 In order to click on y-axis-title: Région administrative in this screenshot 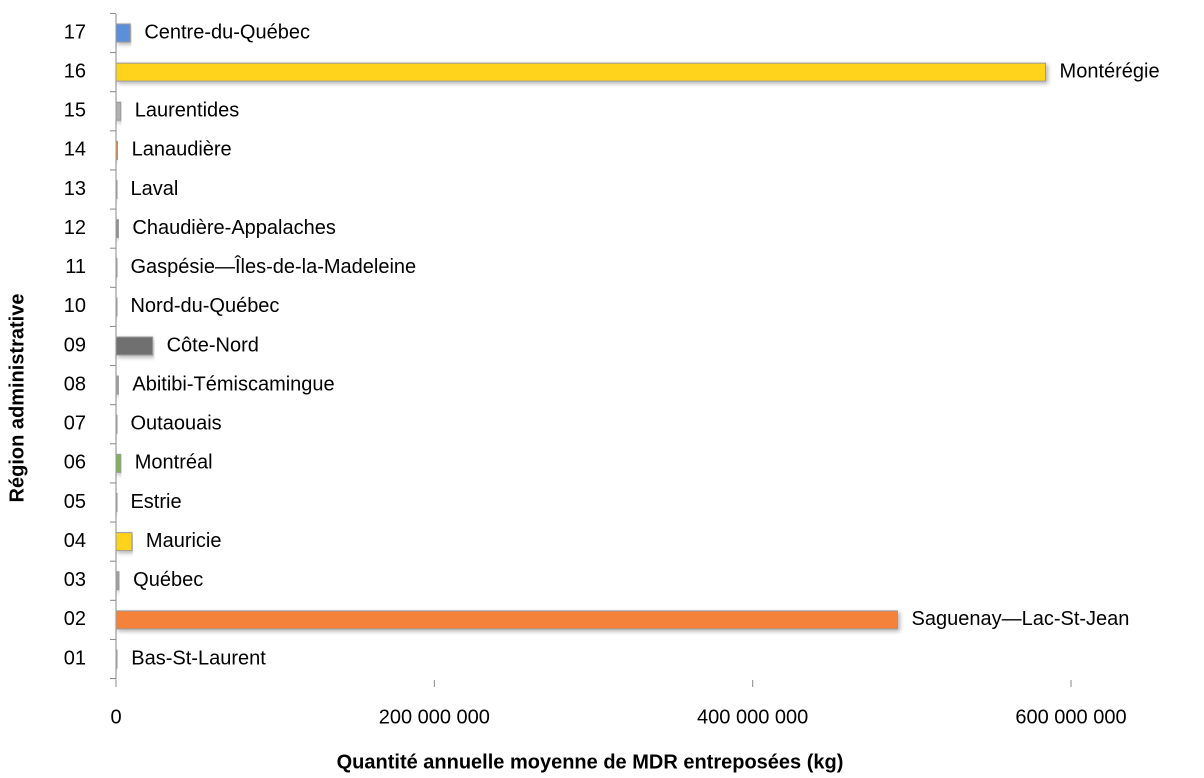, I will do `click(17, 398)`.